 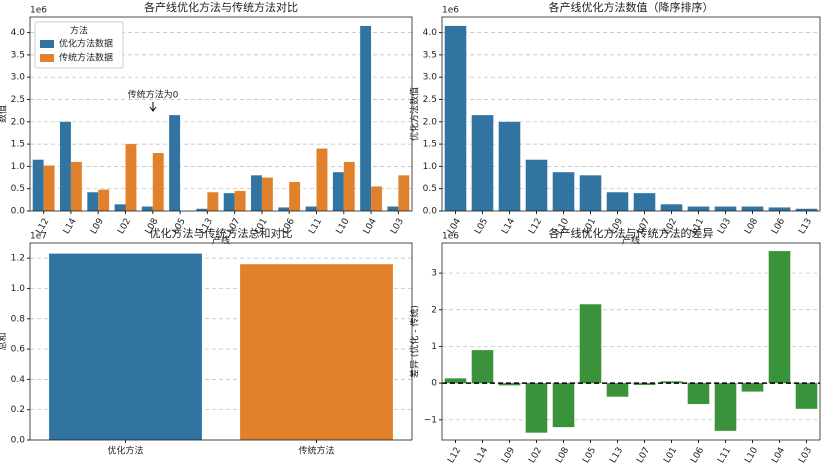 I want to click on y-offset-label: 1e7, so click(x=38, y=237).